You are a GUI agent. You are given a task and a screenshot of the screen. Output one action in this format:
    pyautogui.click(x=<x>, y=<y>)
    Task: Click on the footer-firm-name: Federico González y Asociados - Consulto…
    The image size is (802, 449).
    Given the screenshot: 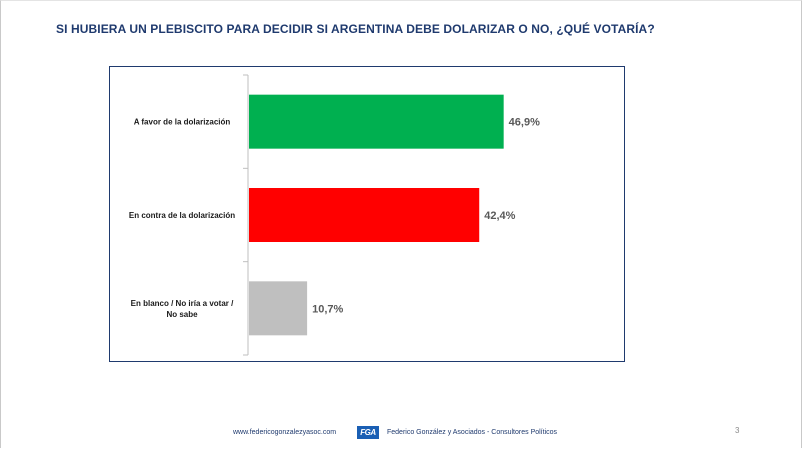 What is the action you would take?
    pyautogui.click(x=472, y=432)
    